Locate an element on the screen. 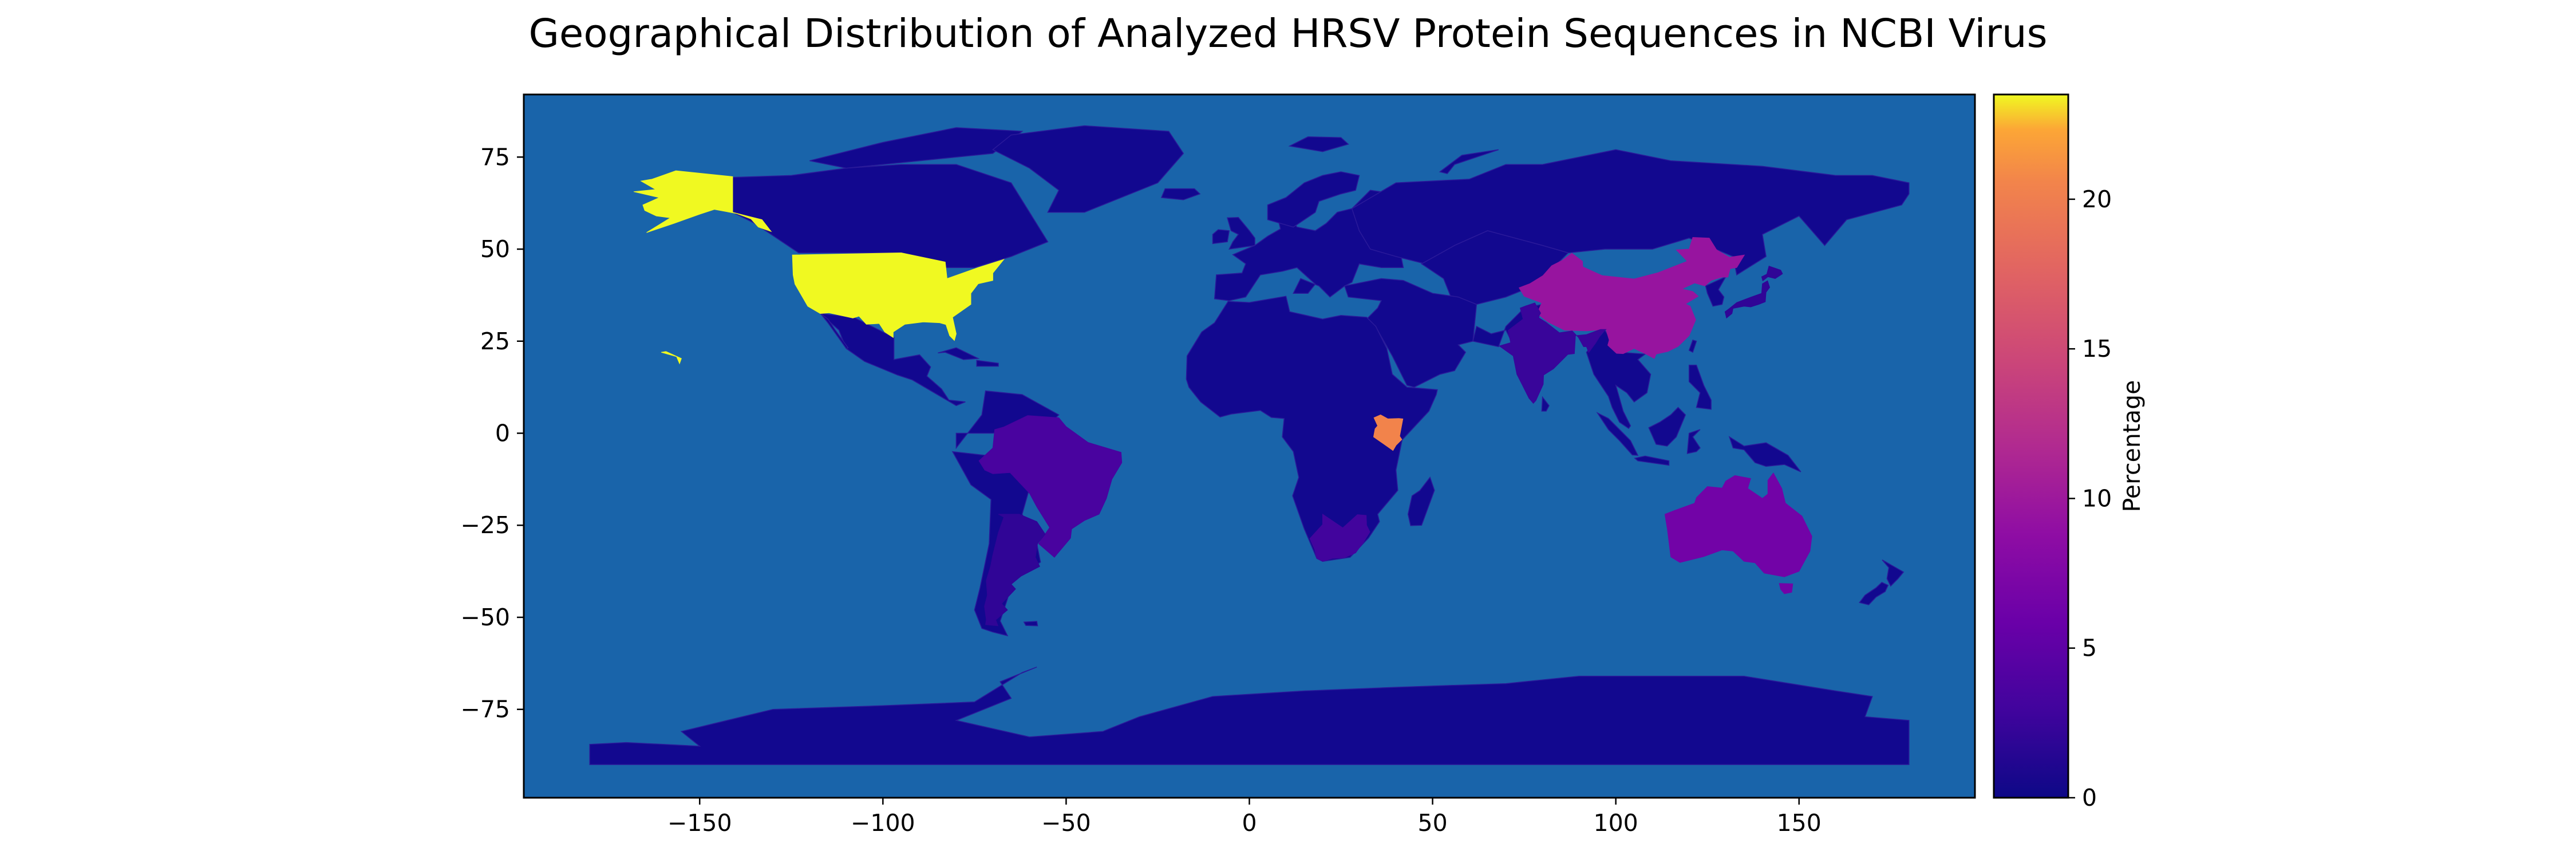 The image size is (2576, 859). x-tick-label: −100 is located at coordinates (883, 823).